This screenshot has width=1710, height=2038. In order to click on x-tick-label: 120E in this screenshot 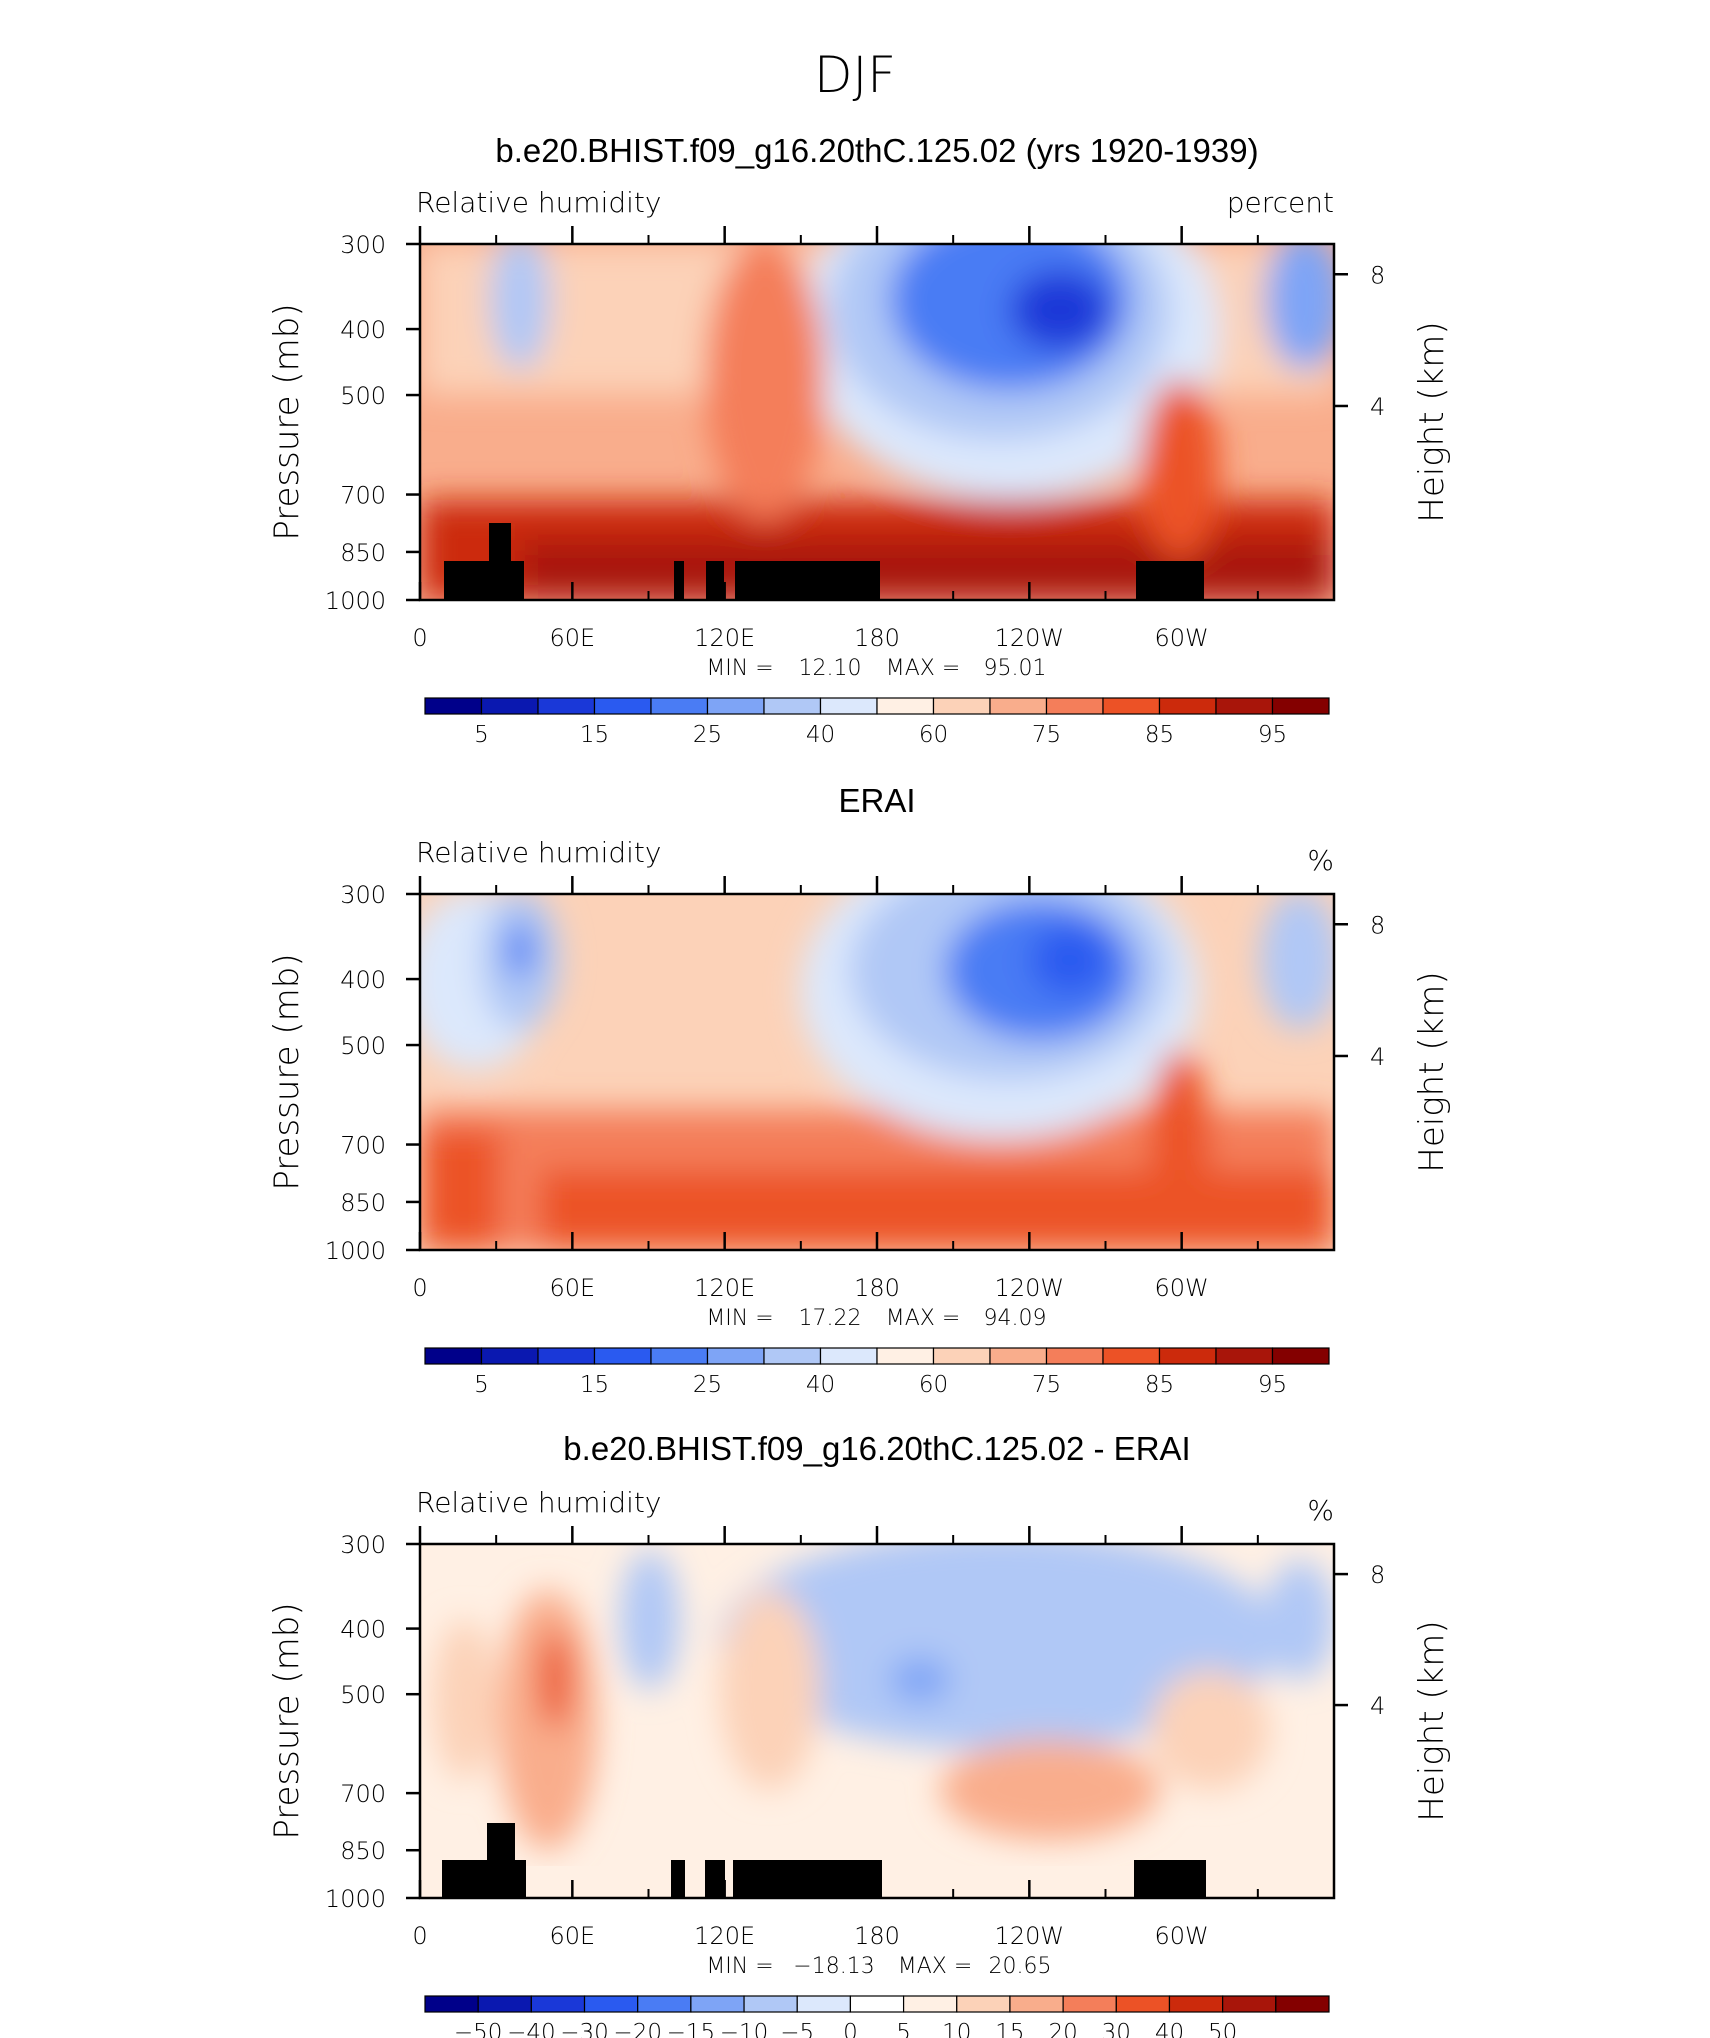, I will do `click(724, 1288)`.